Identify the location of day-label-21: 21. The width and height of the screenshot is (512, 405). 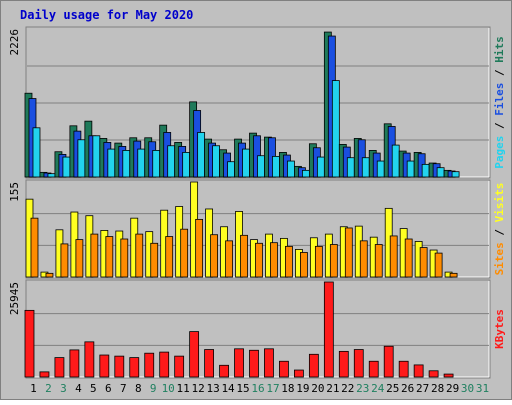
(332, 388).